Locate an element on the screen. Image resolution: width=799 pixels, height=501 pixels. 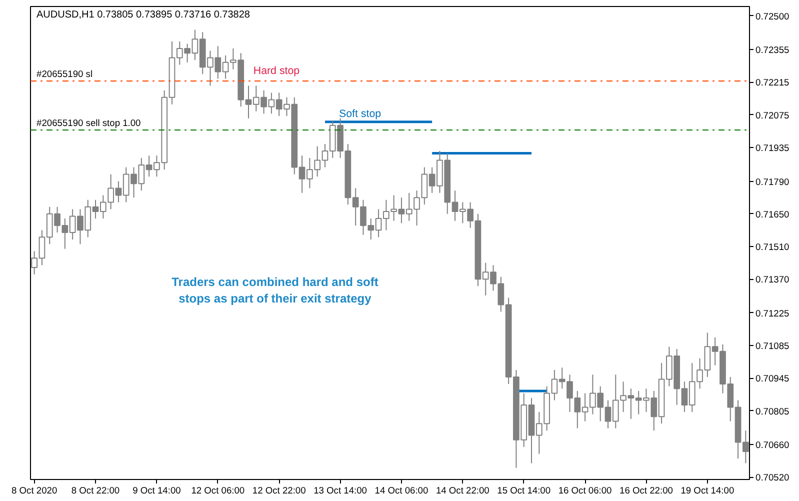
x-tick-label: 15 Oct 14:00 is located at coordinates (524, 491).